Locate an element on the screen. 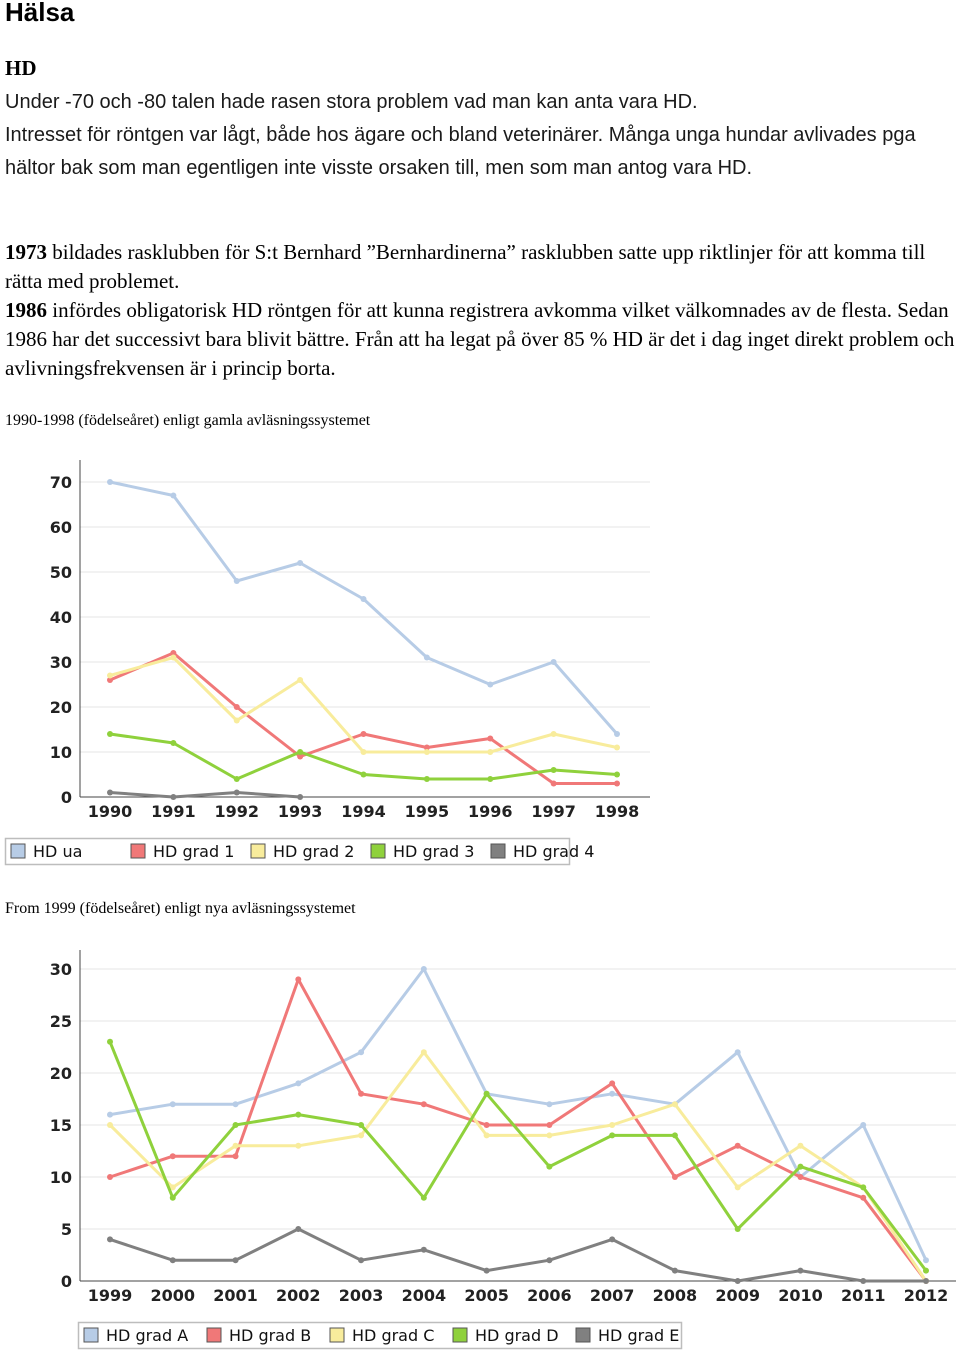  history-year: 1973 is located at coordinates (26, 252).